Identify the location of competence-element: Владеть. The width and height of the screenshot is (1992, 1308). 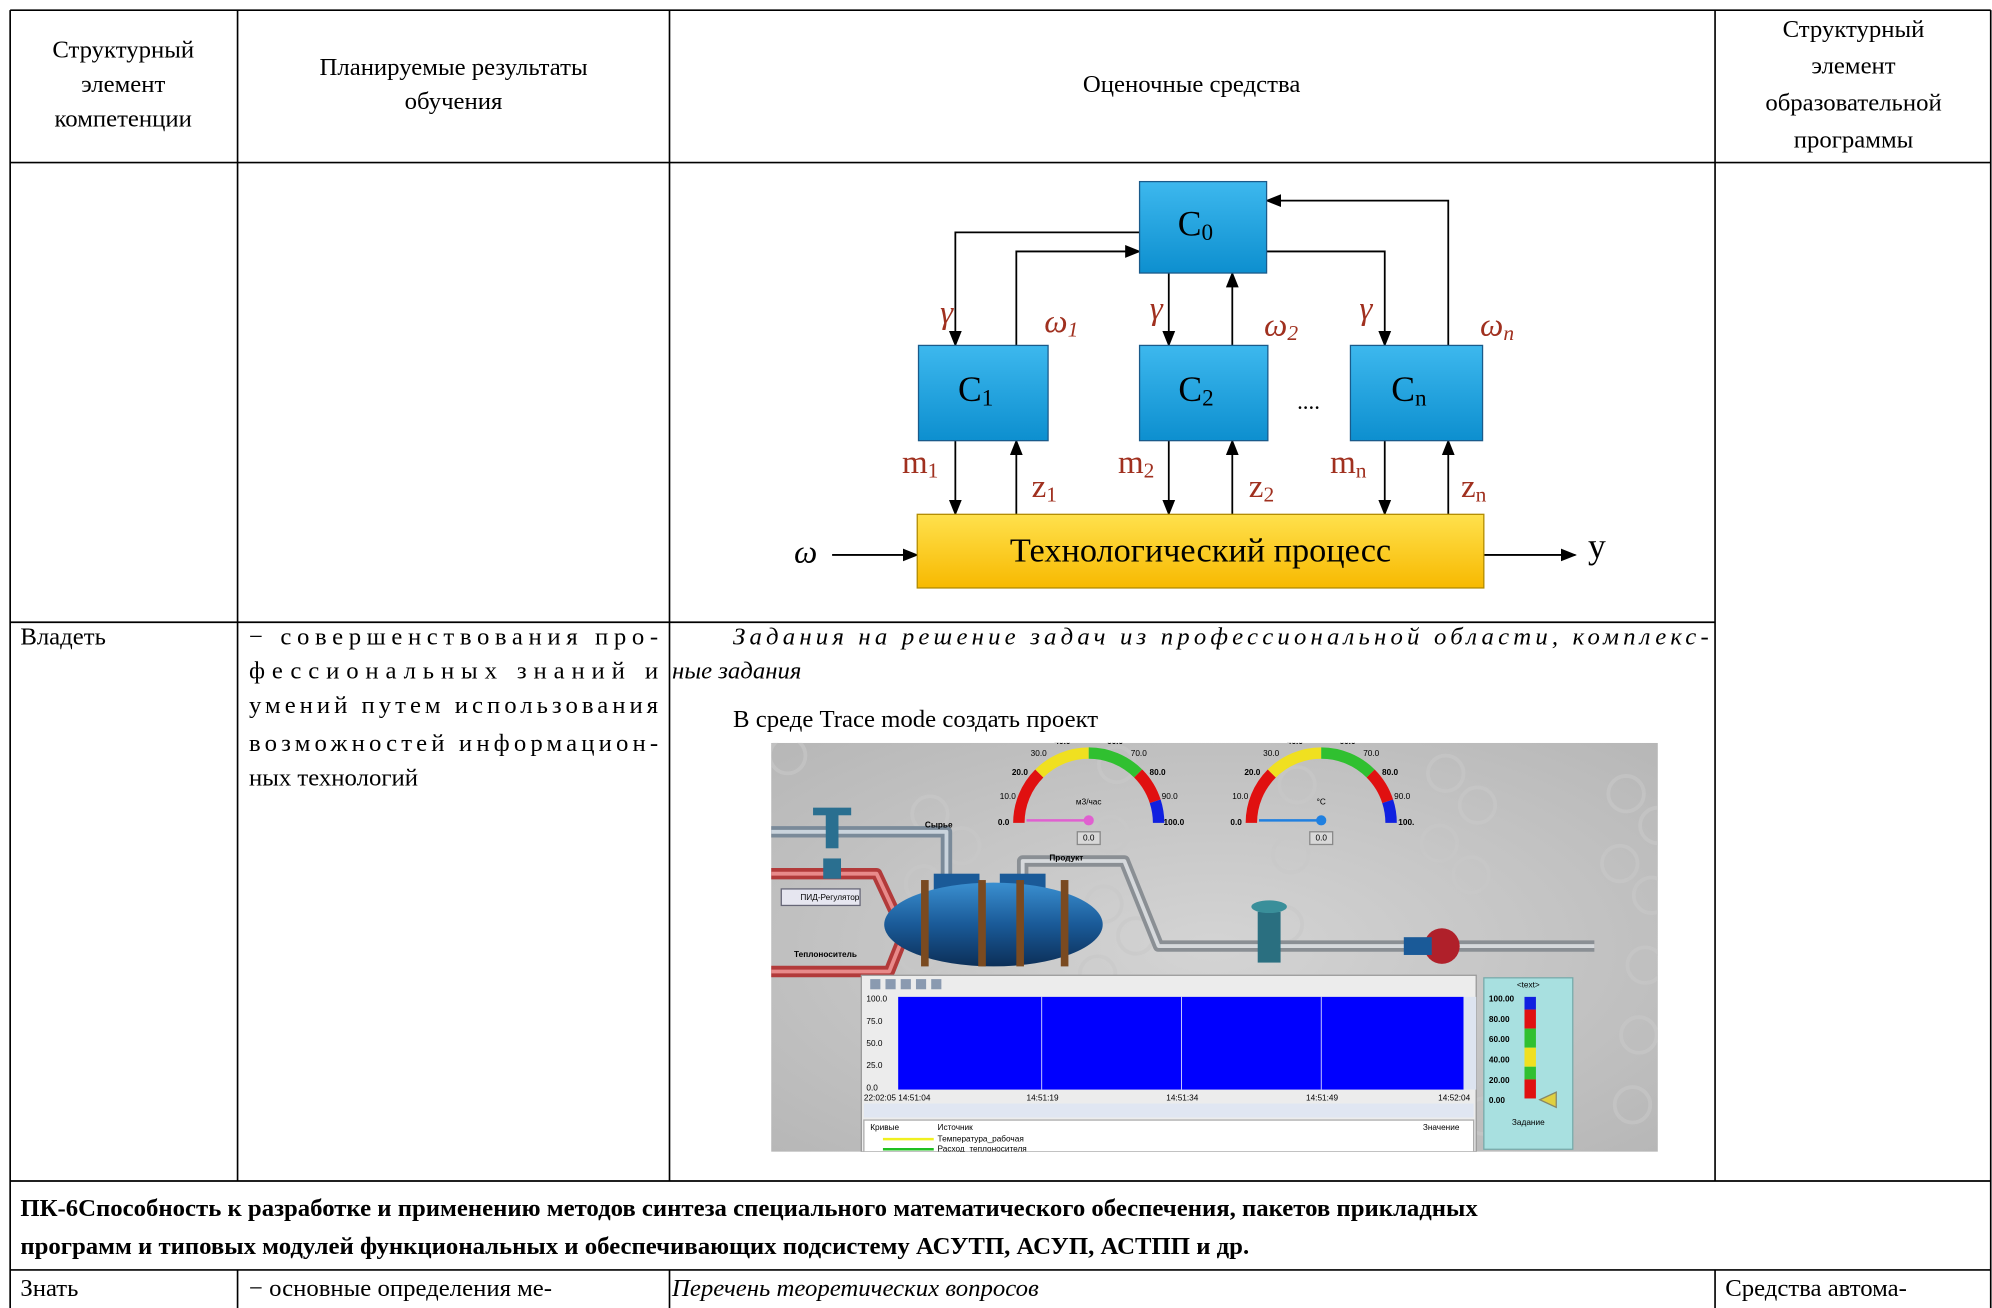
(63, 636).